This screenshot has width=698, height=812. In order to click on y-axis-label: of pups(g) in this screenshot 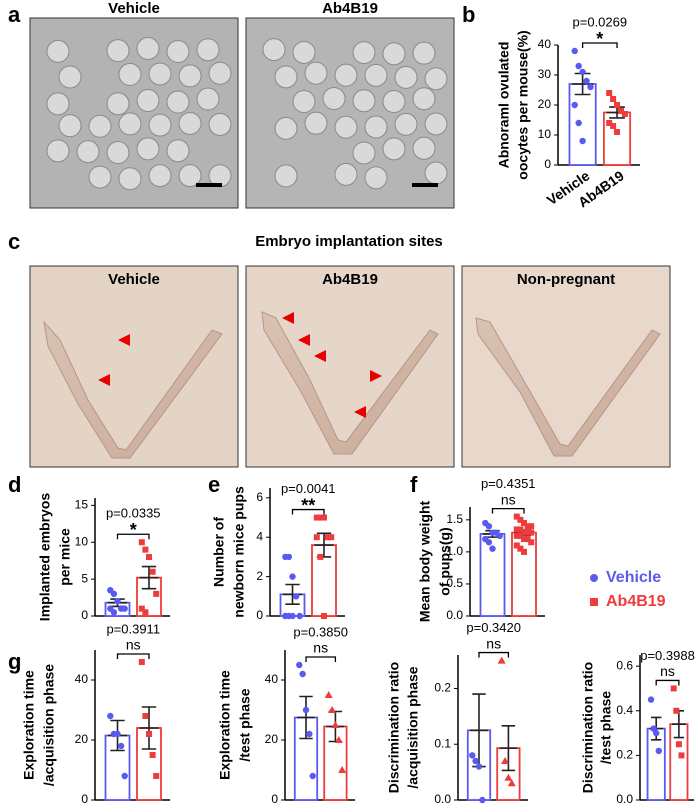, I will do `click(445, 561)`.